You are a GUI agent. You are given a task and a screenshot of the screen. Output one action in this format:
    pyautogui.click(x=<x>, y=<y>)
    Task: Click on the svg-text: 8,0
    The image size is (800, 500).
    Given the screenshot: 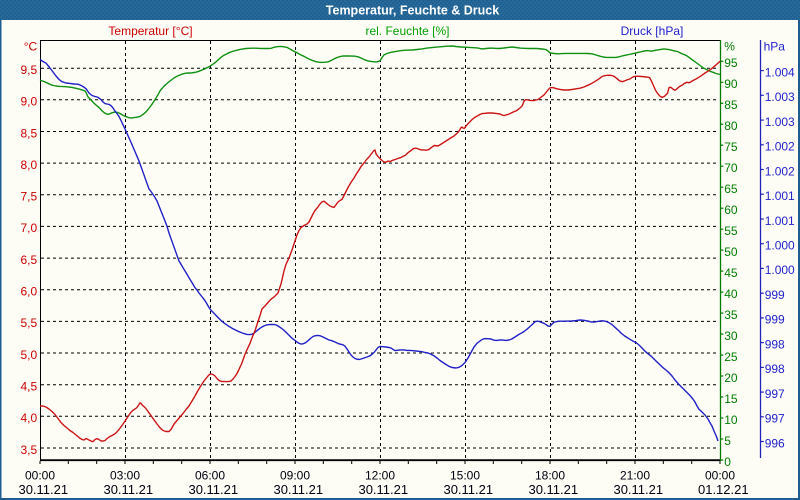 What is the action you would take?
    pyautogui.click(x=29, y=165)
    